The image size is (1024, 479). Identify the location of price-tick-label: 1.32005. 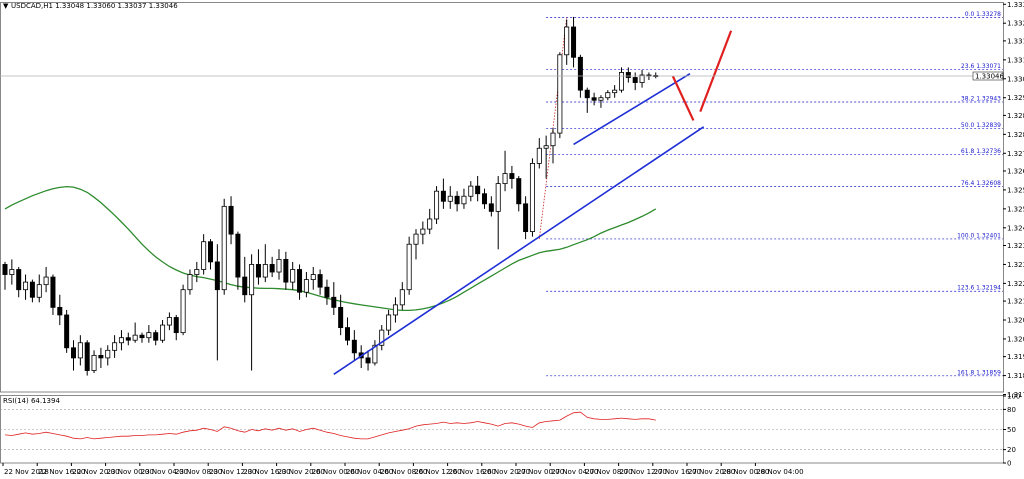
(1015, 339).